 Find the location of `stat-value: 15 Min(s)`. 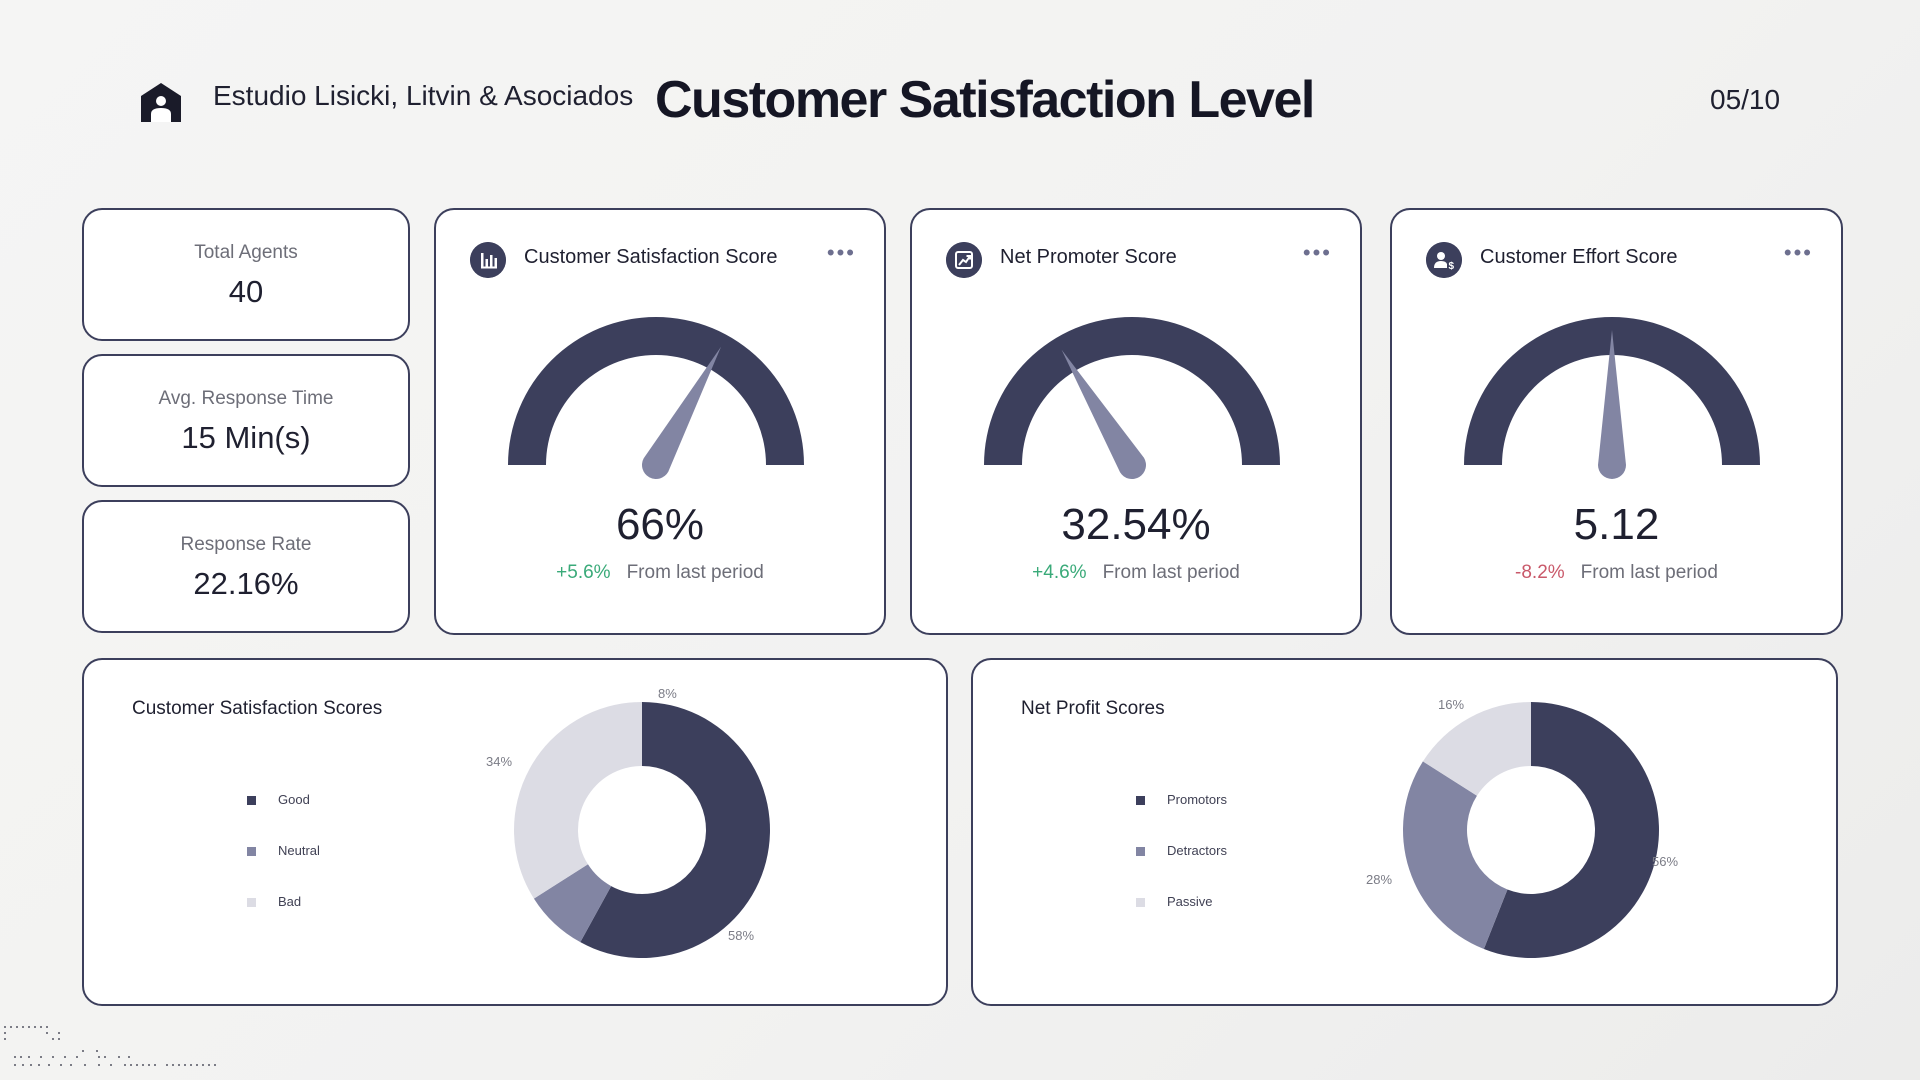

stat-value: 15 Min(s) is located at coordinates (246, 437).